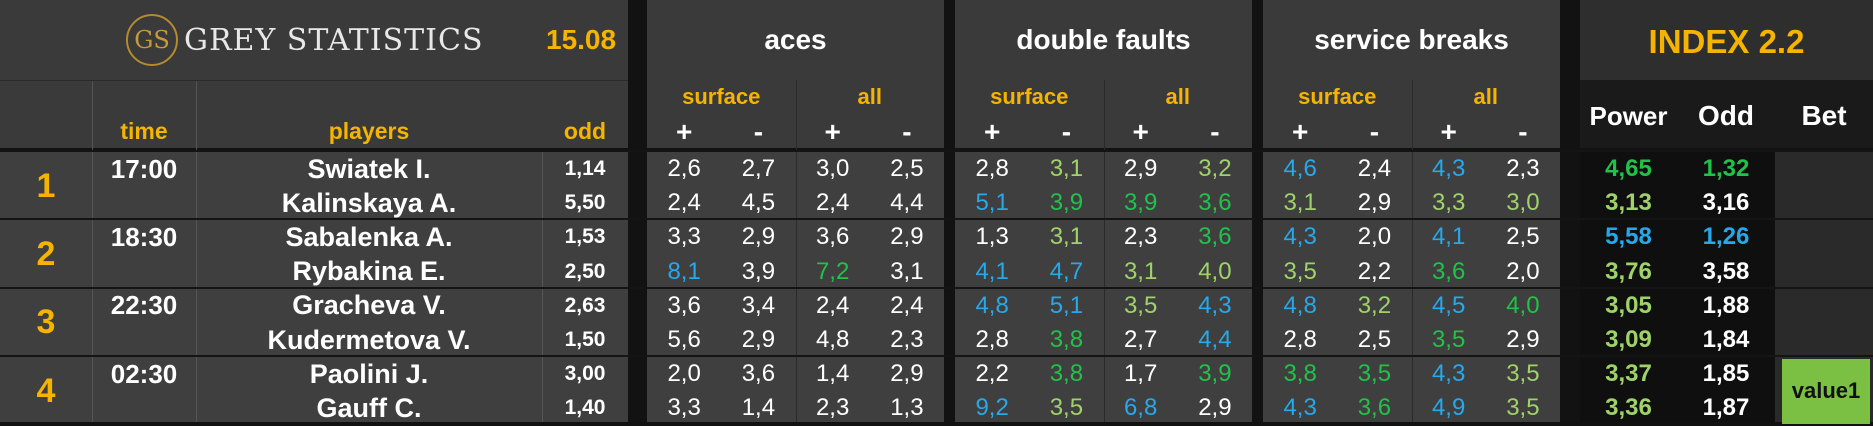 The height and width of the screenshot is (426, 1873). Describe the element at coordinates (369, 168) in the screenshot. I see `player-name: Swiatek I.` at that location.